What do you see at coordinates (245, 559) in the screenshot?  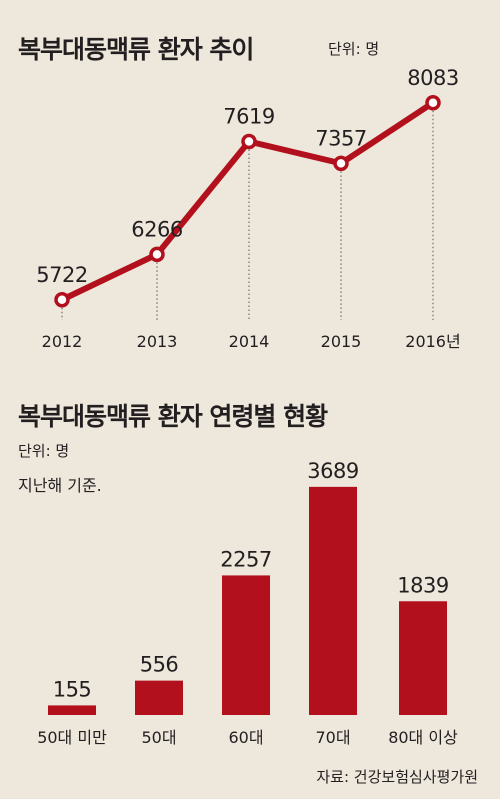 I see `bar-value-label-2: 2257` at bounding box center [245, 559].